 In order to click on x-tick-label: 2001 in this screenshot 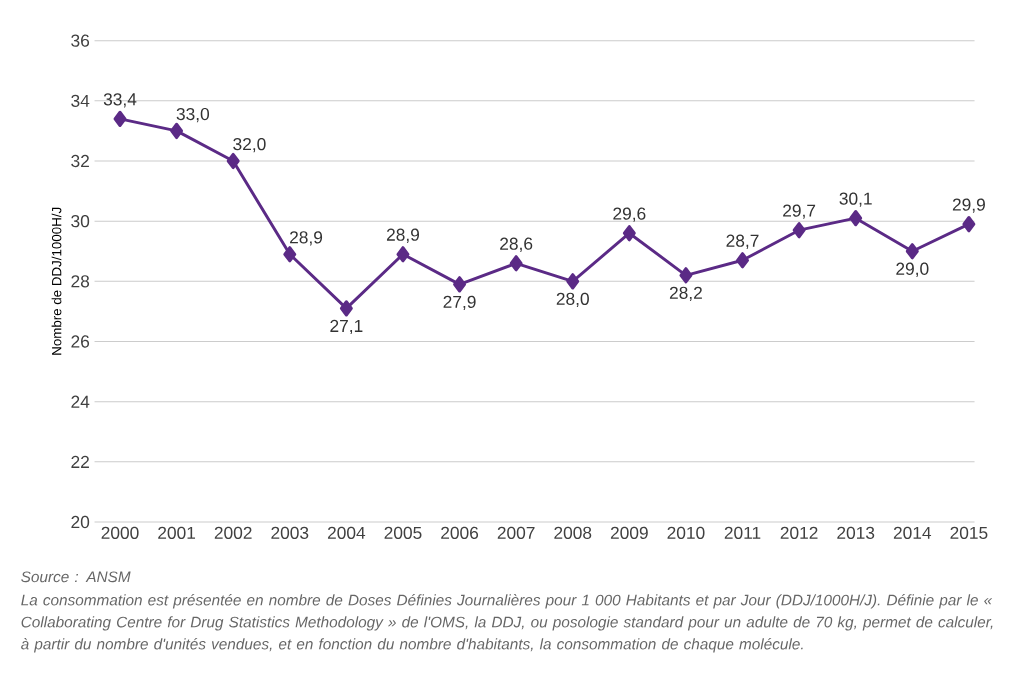, I will do `click(177, 532)`.